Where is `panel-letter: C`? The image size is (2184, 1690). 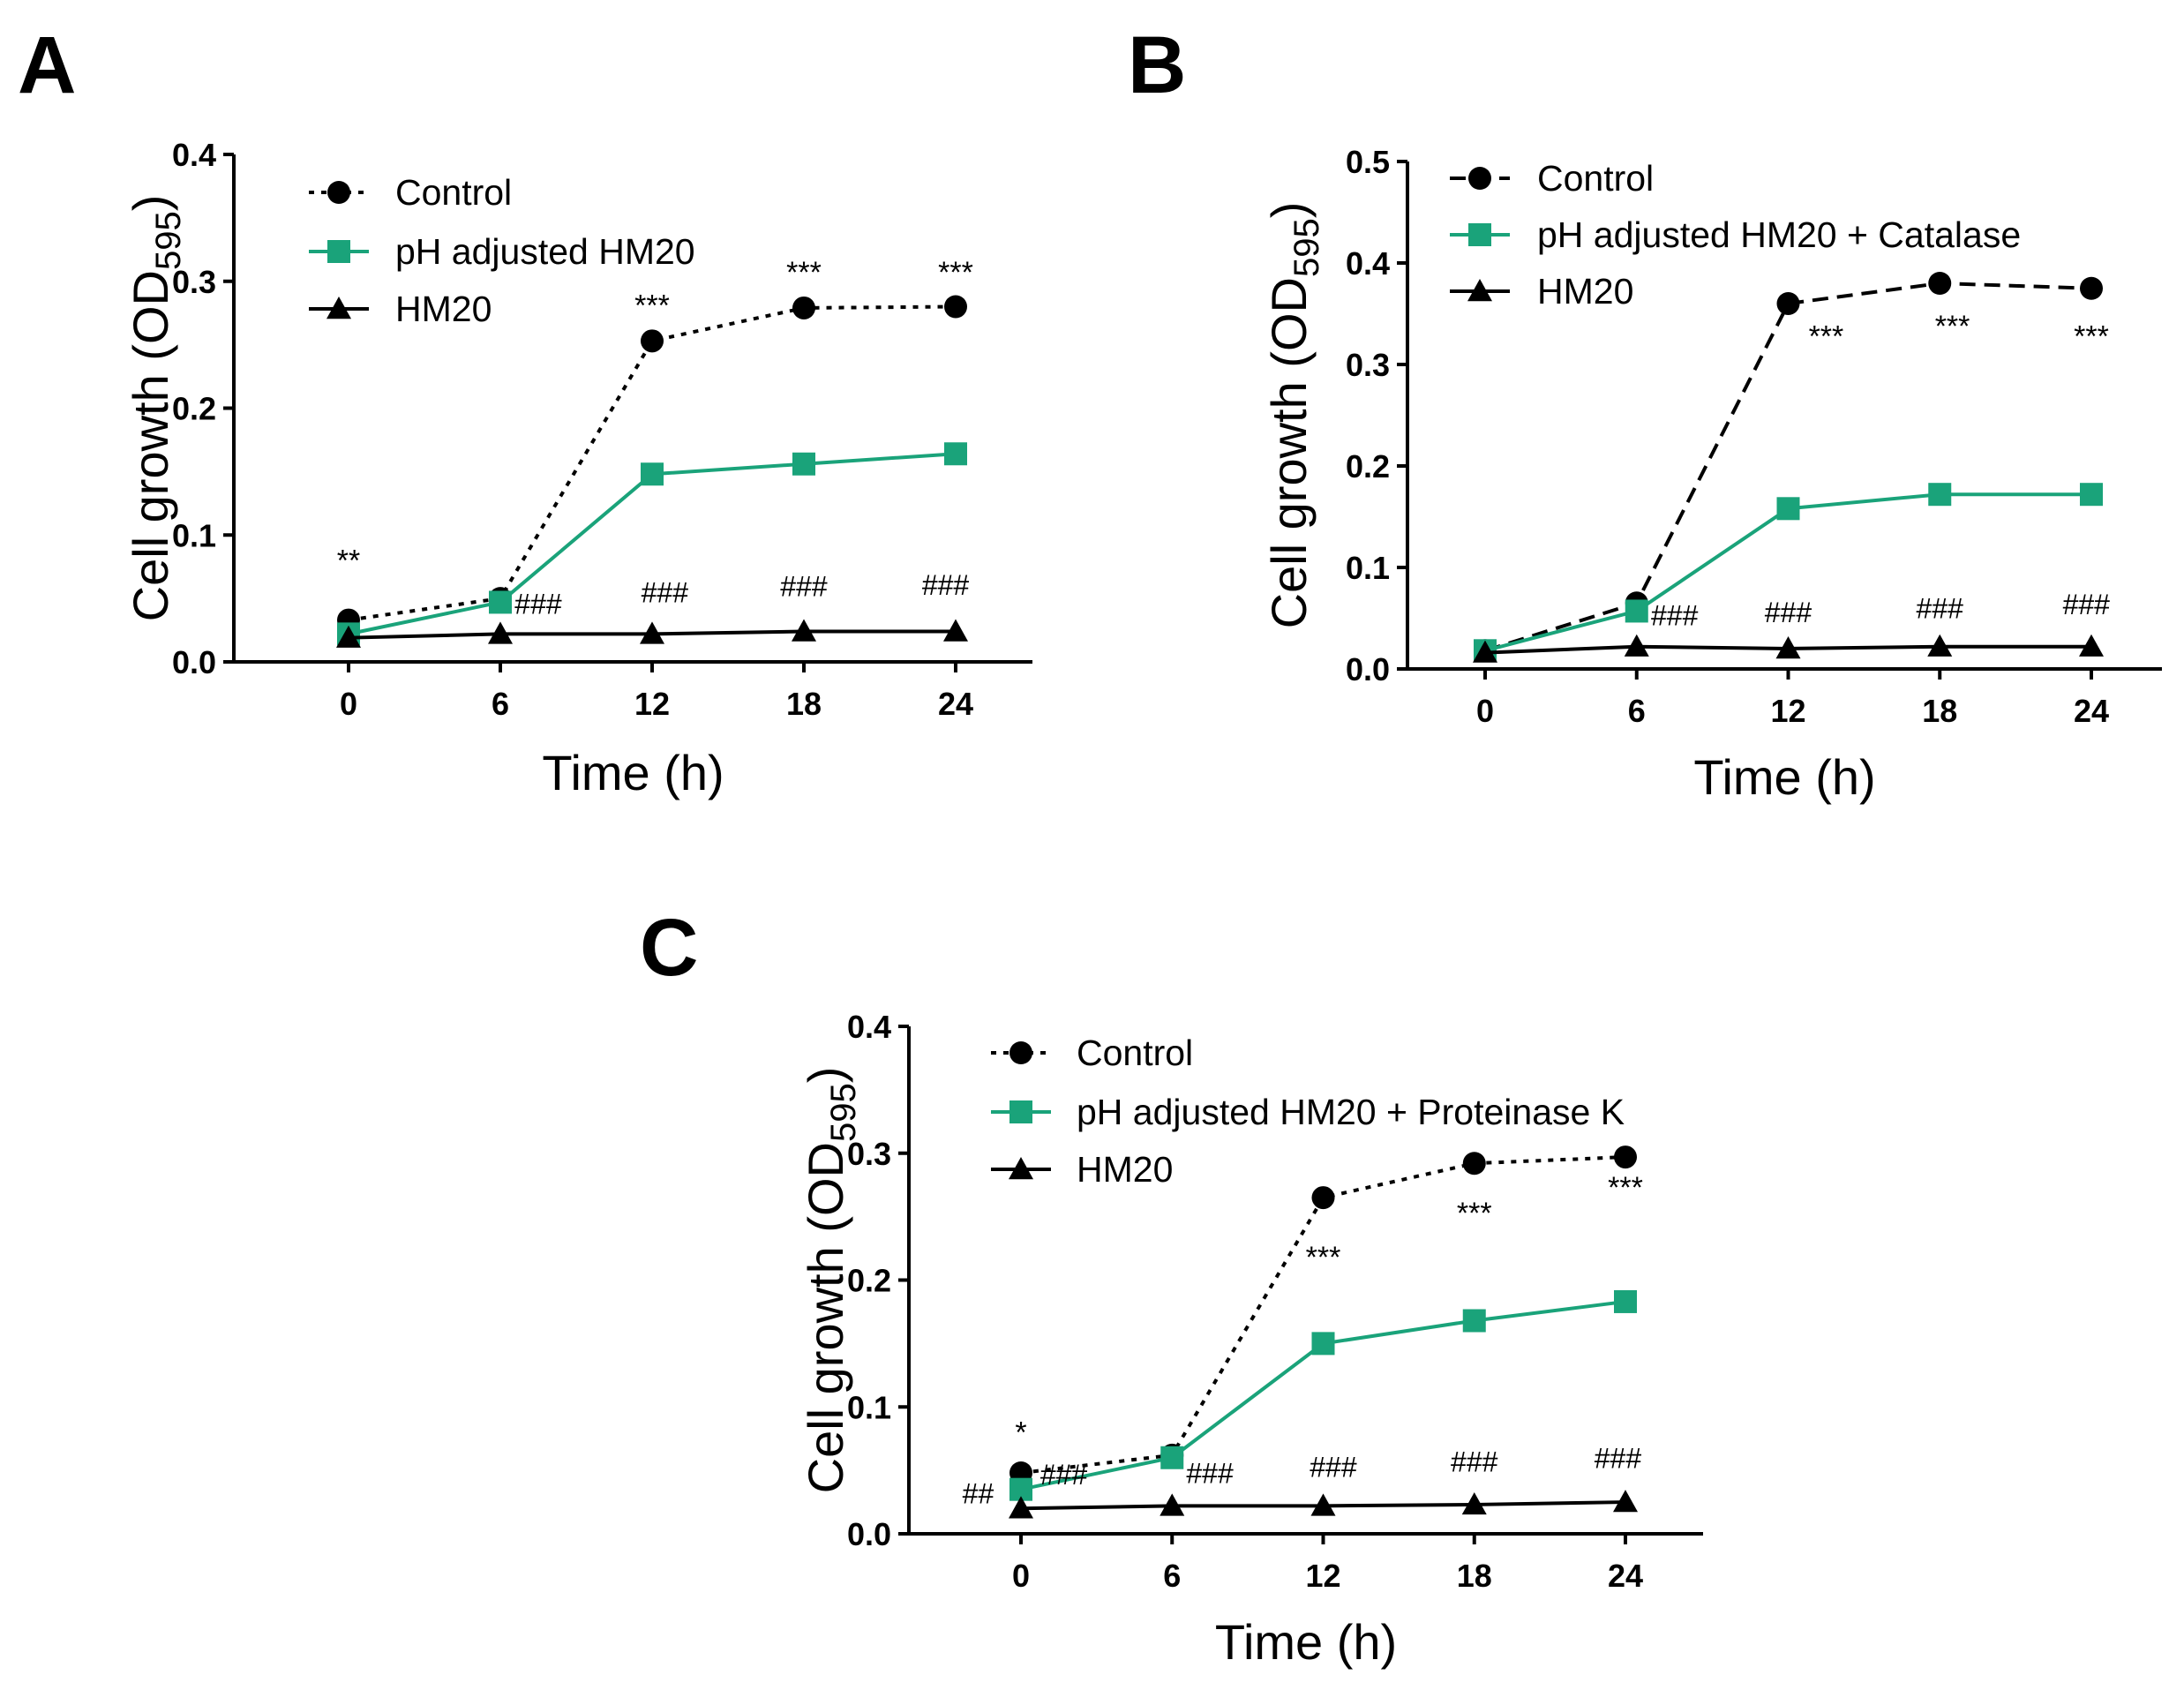
panel-letter: C is located at coordinates (669, 948).